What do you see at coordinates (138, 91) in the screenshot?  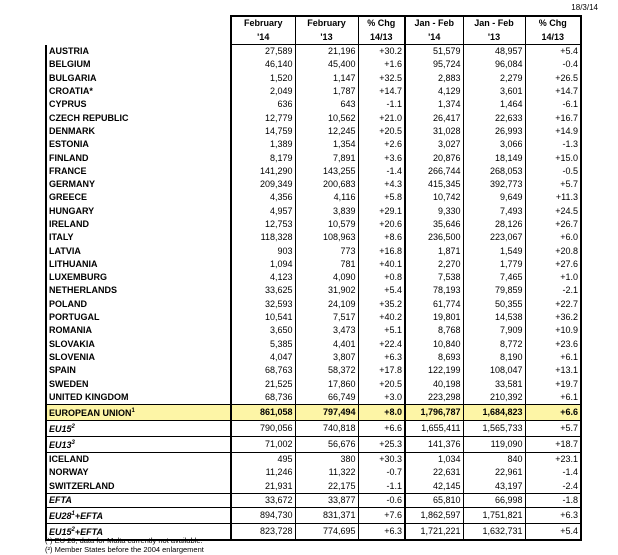 I see `row-label: CROATIA*` at bounding box center [138, 91].